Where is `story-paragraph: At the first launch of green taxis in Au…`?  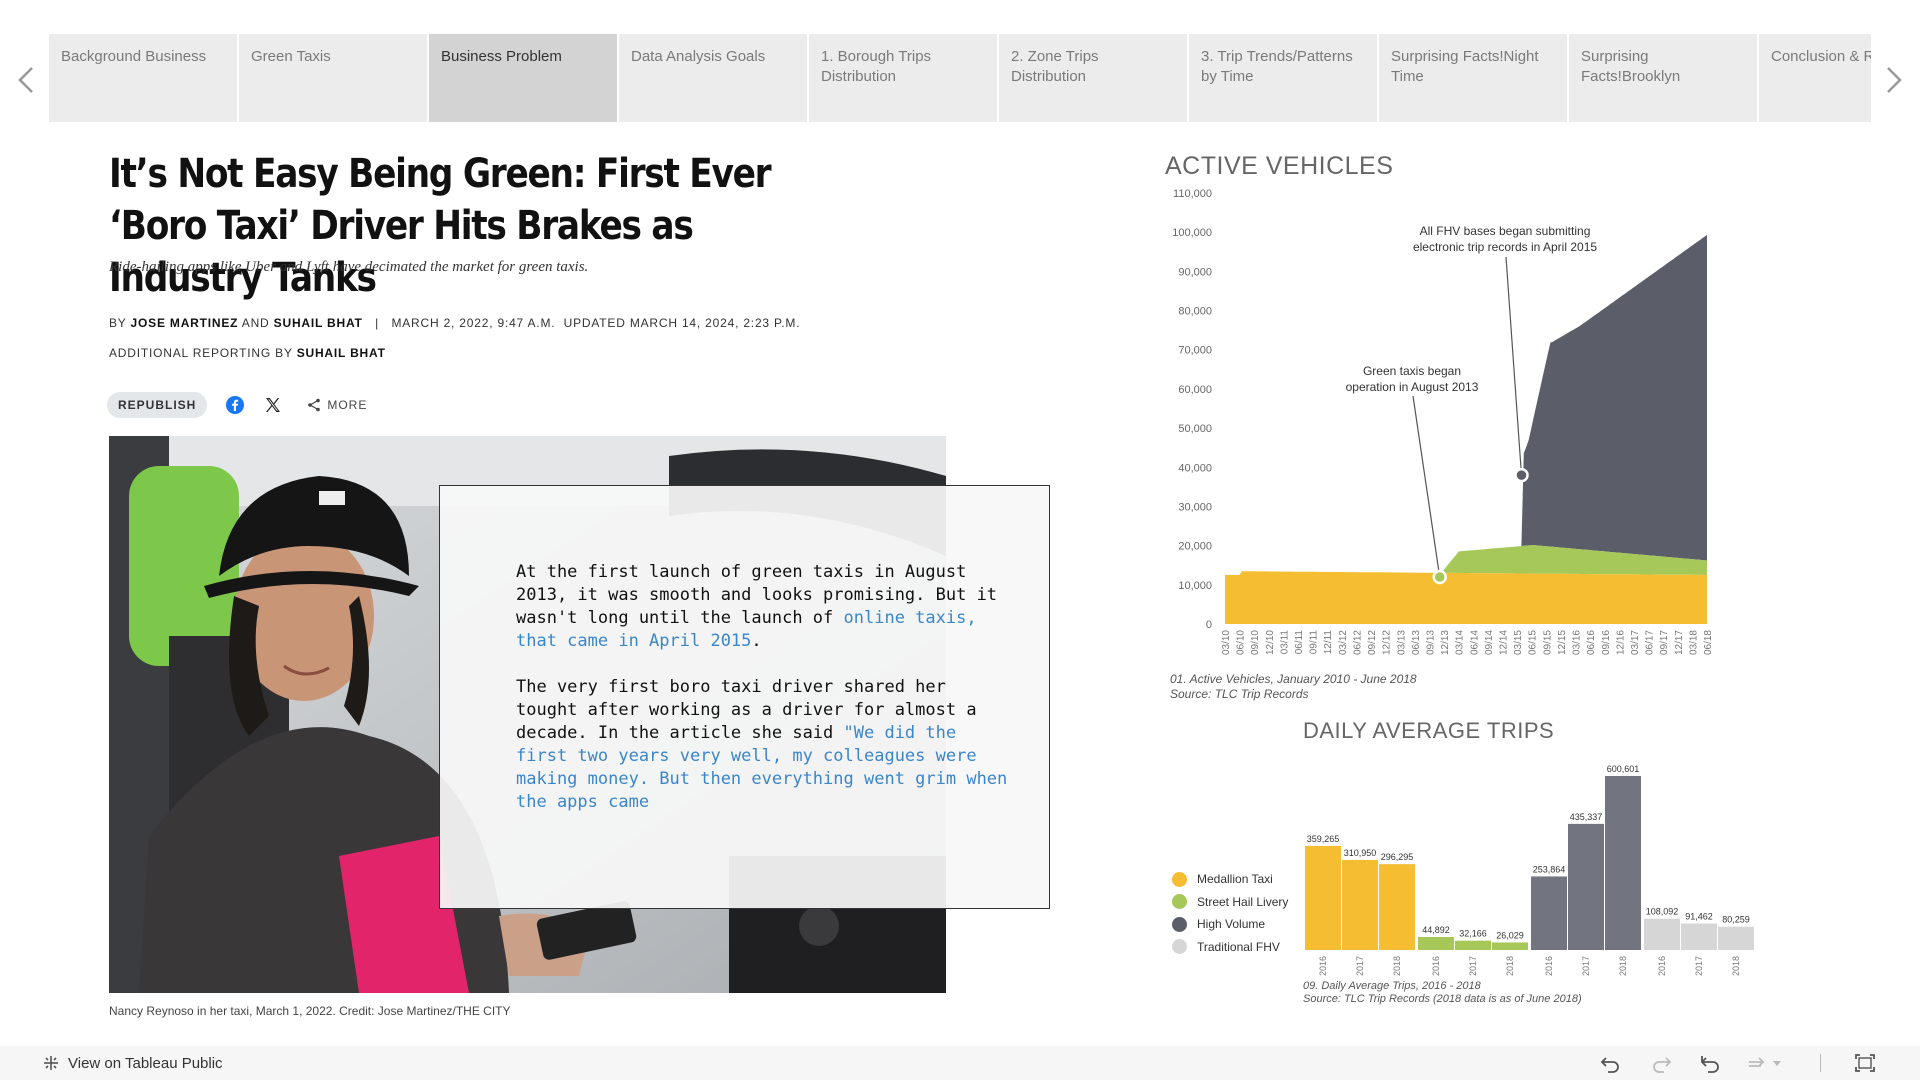
story-paragraph: At the first launch of green taxis in Au… is located at coordinates (766, 607).